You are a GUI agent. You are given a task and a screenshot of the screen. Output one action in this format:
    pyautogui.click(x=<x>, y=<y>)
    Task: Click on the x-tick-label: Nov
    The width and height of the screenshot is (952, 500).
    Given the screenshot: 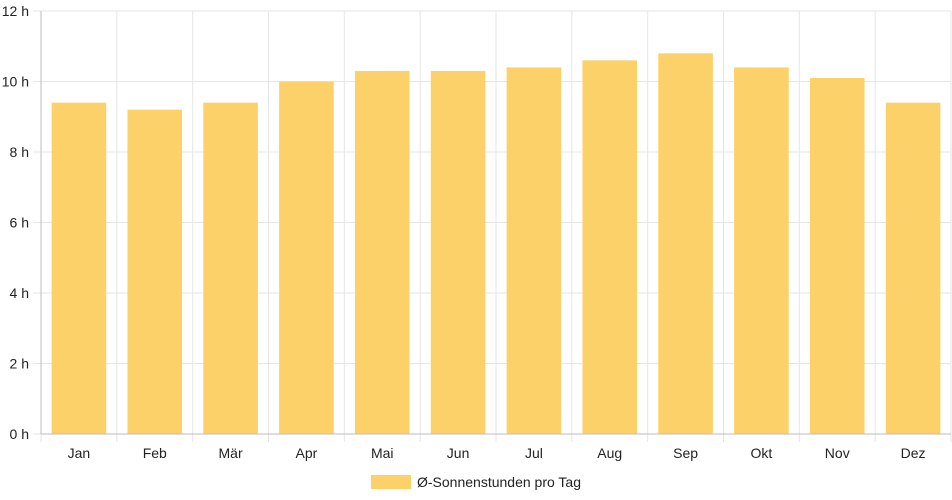 What is the action you would take?
    pyautogui.click(x=837, y=453)
    